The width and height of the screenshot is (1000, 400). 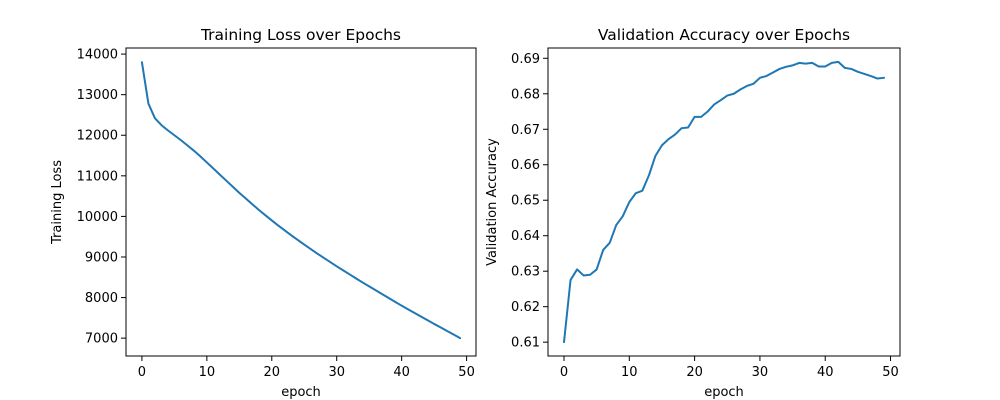 I want to click on chart-title: Validation Accuracy over Epochs, so click(x=724, y=35).